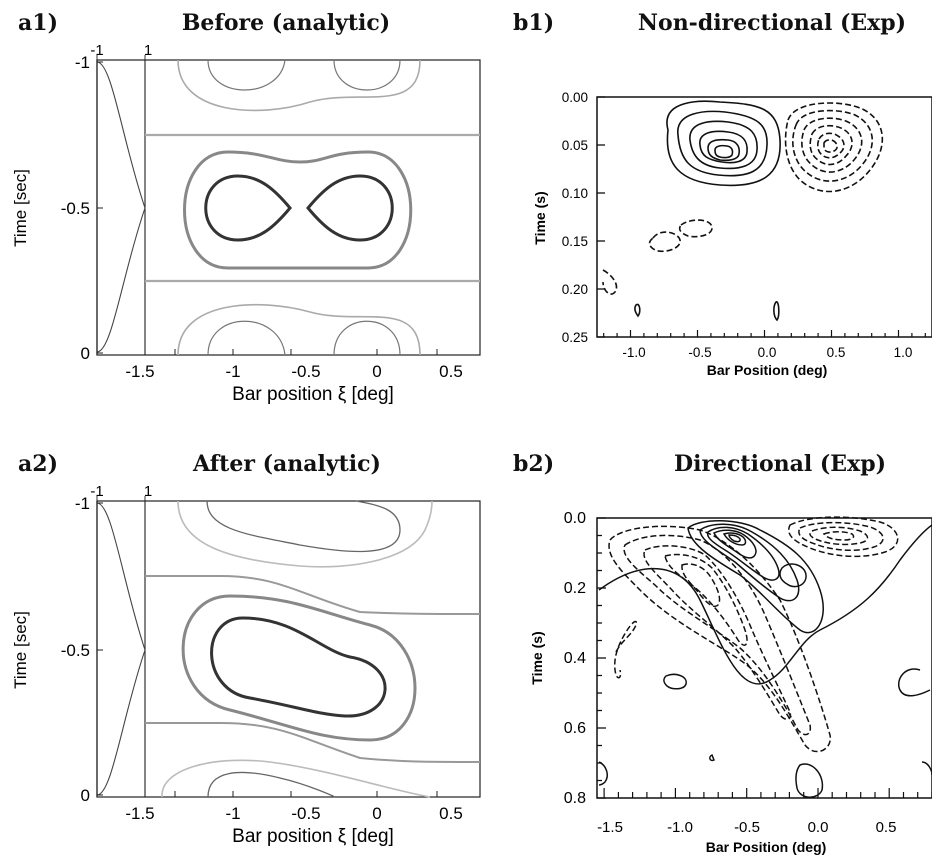 This screenshot has height=863, width=932. What do you see at coordinates (610, 827) in the screenshot?
I see `b2-xtick-label: -1.5` at bounding box center [610, 827].